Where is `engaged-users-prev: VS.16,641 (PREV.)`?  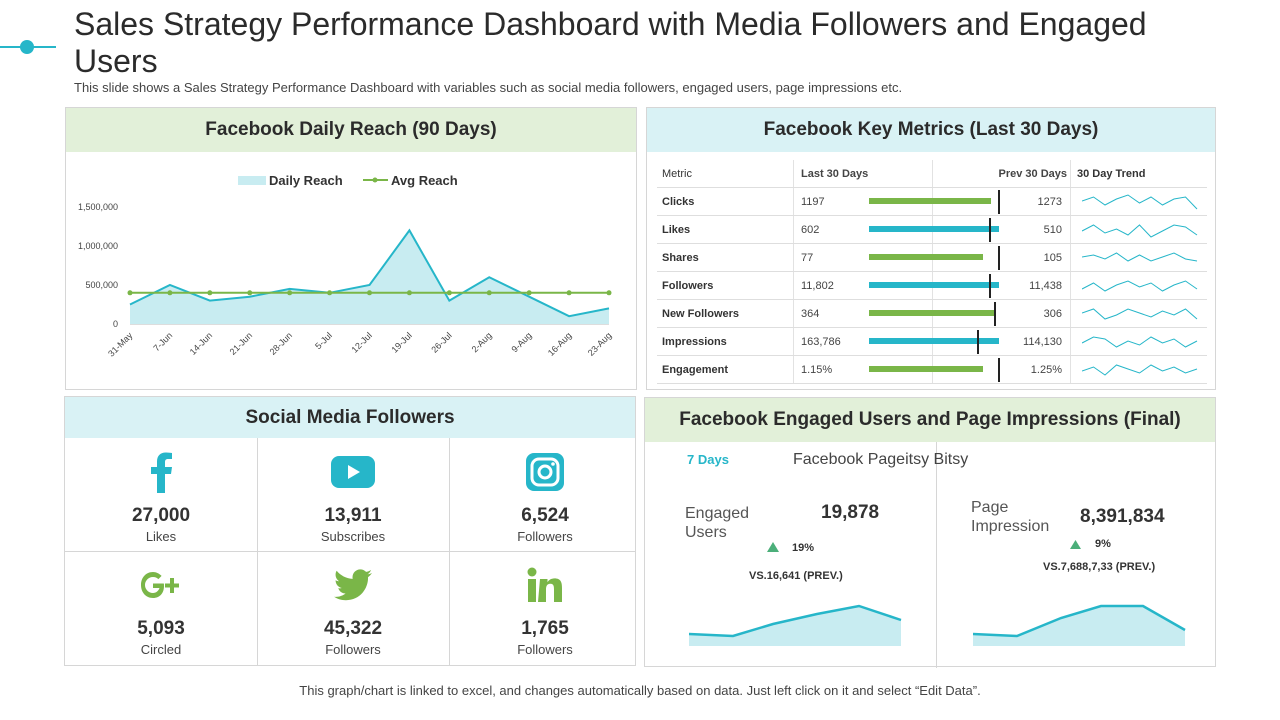
engaged-users-prev: VS.16,641 (PREV.) is located at coordinates (796, 576).